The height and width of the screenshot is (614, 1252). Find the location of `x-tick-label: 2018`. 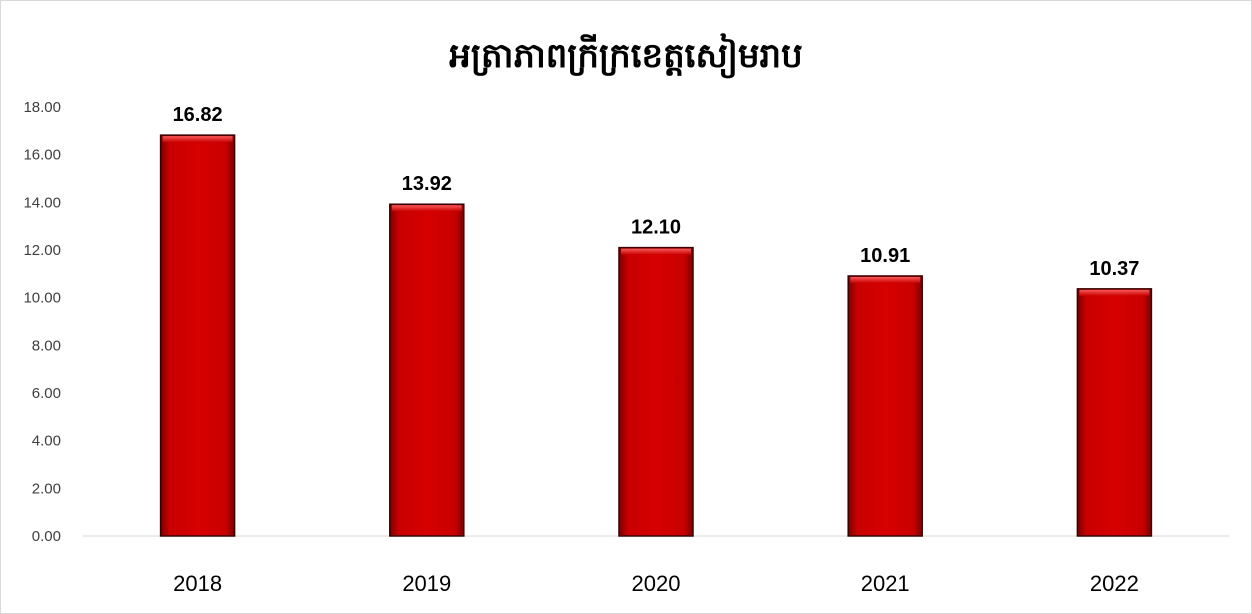

x-tick-label: 2018 is located at coordinates (197, 583).